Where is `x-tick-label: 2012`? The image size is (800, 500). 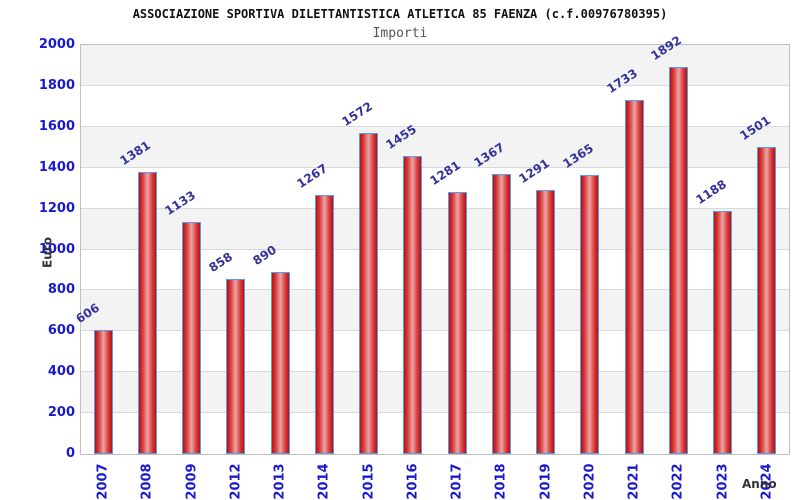
x-tick-label: 2012 is located at coordinates (236, 481).